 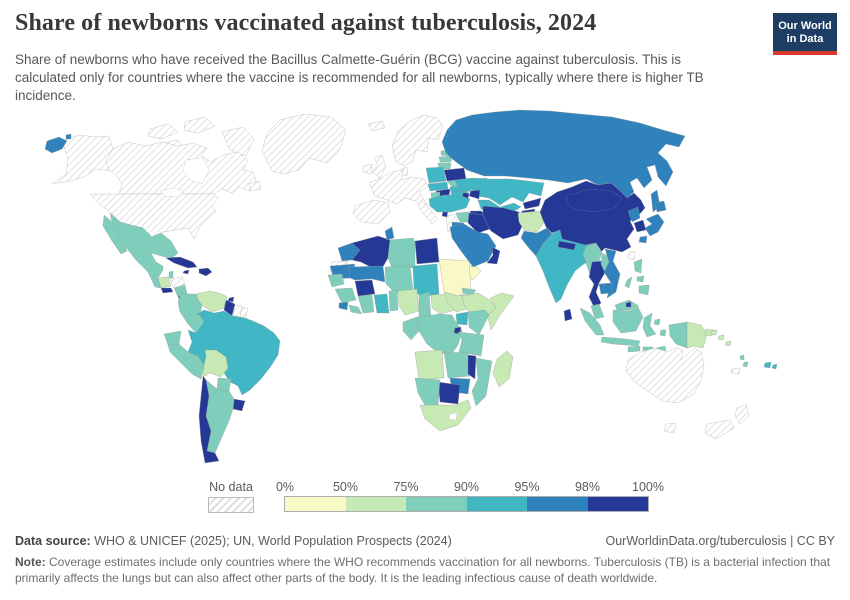 What do you see at coordinates (631, 255) in the screenshot?
I see `country-taiwan` at bounding box center [631, 255].